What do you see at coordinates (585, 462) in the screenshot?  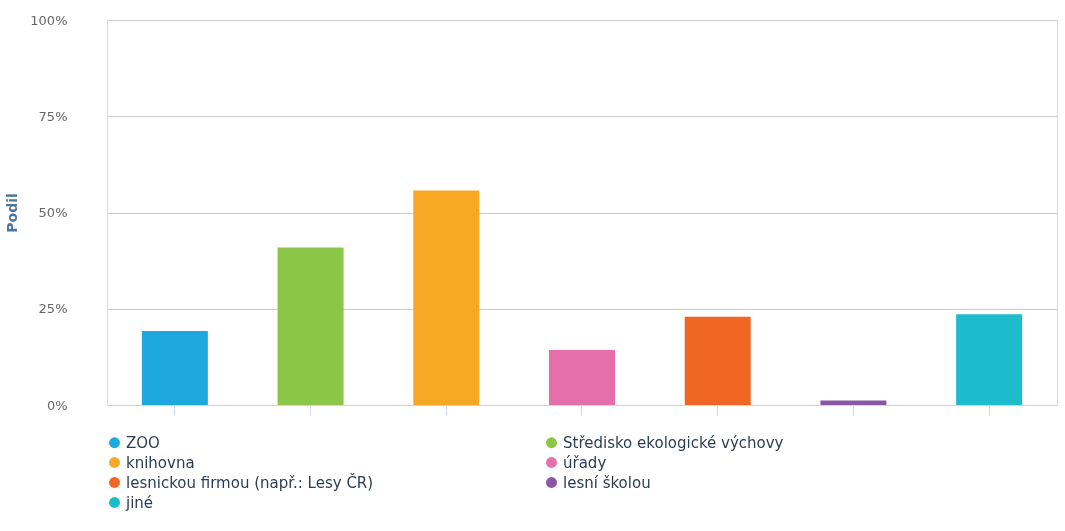 I see `legend-label: úřady` at bounding box center [585, 462].